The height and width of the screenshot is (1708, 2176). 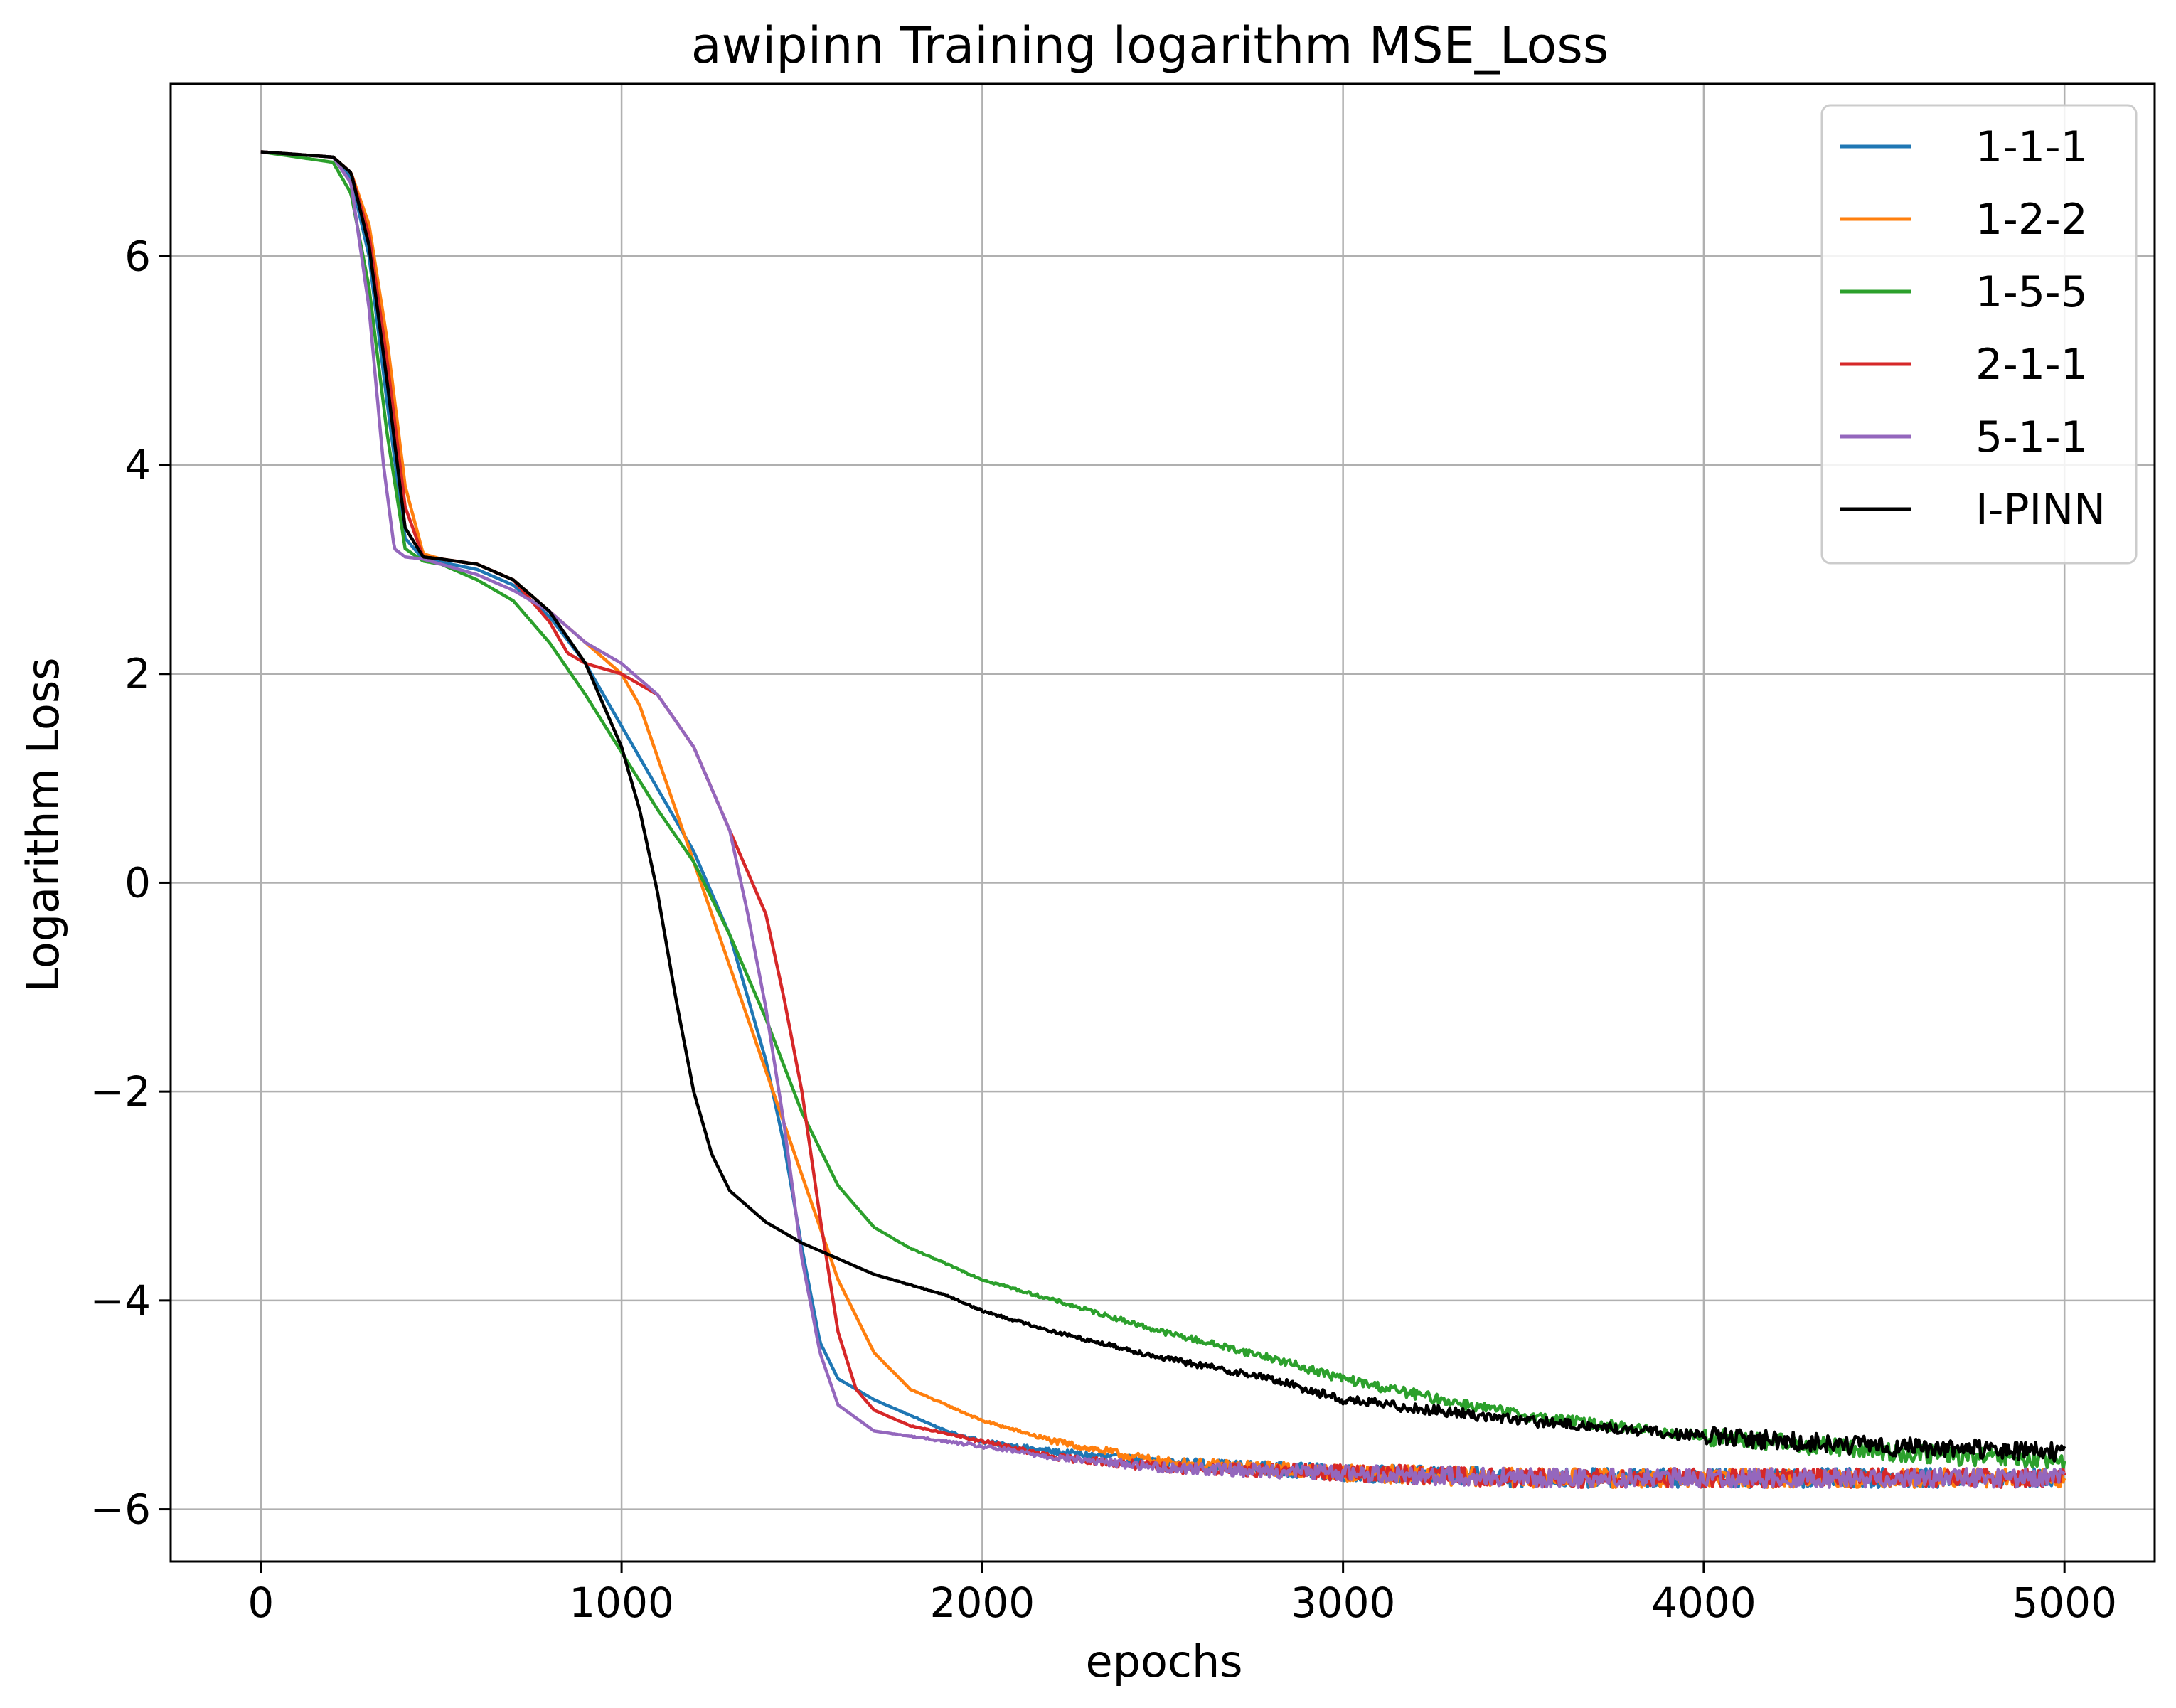 I want to click on legend-label: 1-5-5, so click(x=2031, y=292).